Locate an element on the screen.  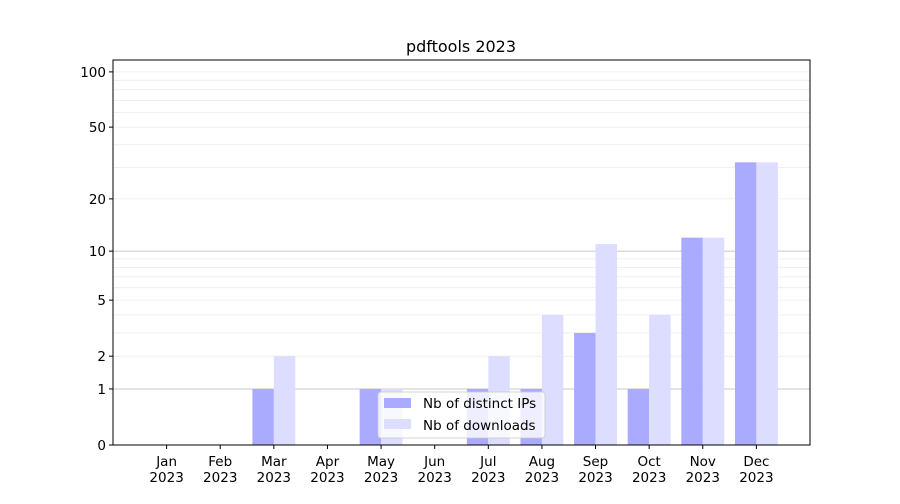
y-tick-label: 0 is located at coordinates (101, 446).